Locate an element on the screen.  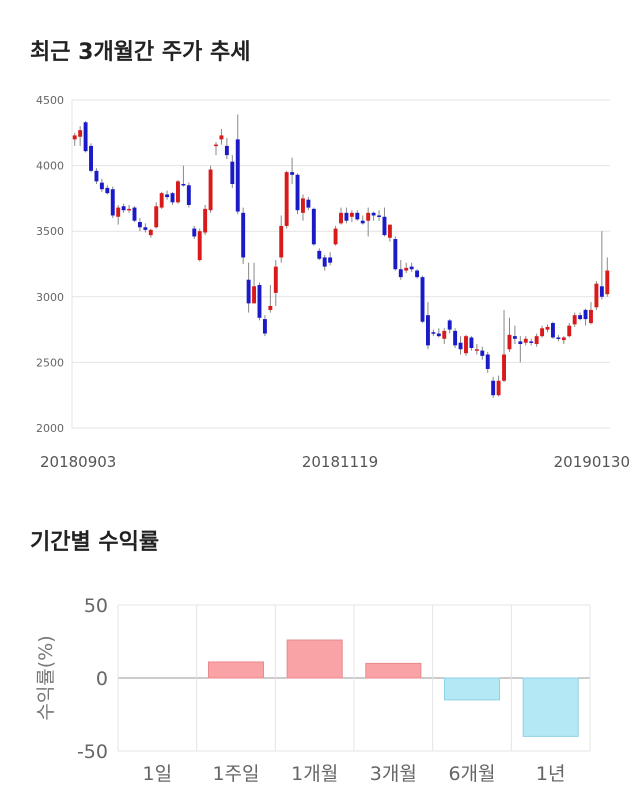
period-return-title: 기간별 수익률 is located at coordinates (95, 542).